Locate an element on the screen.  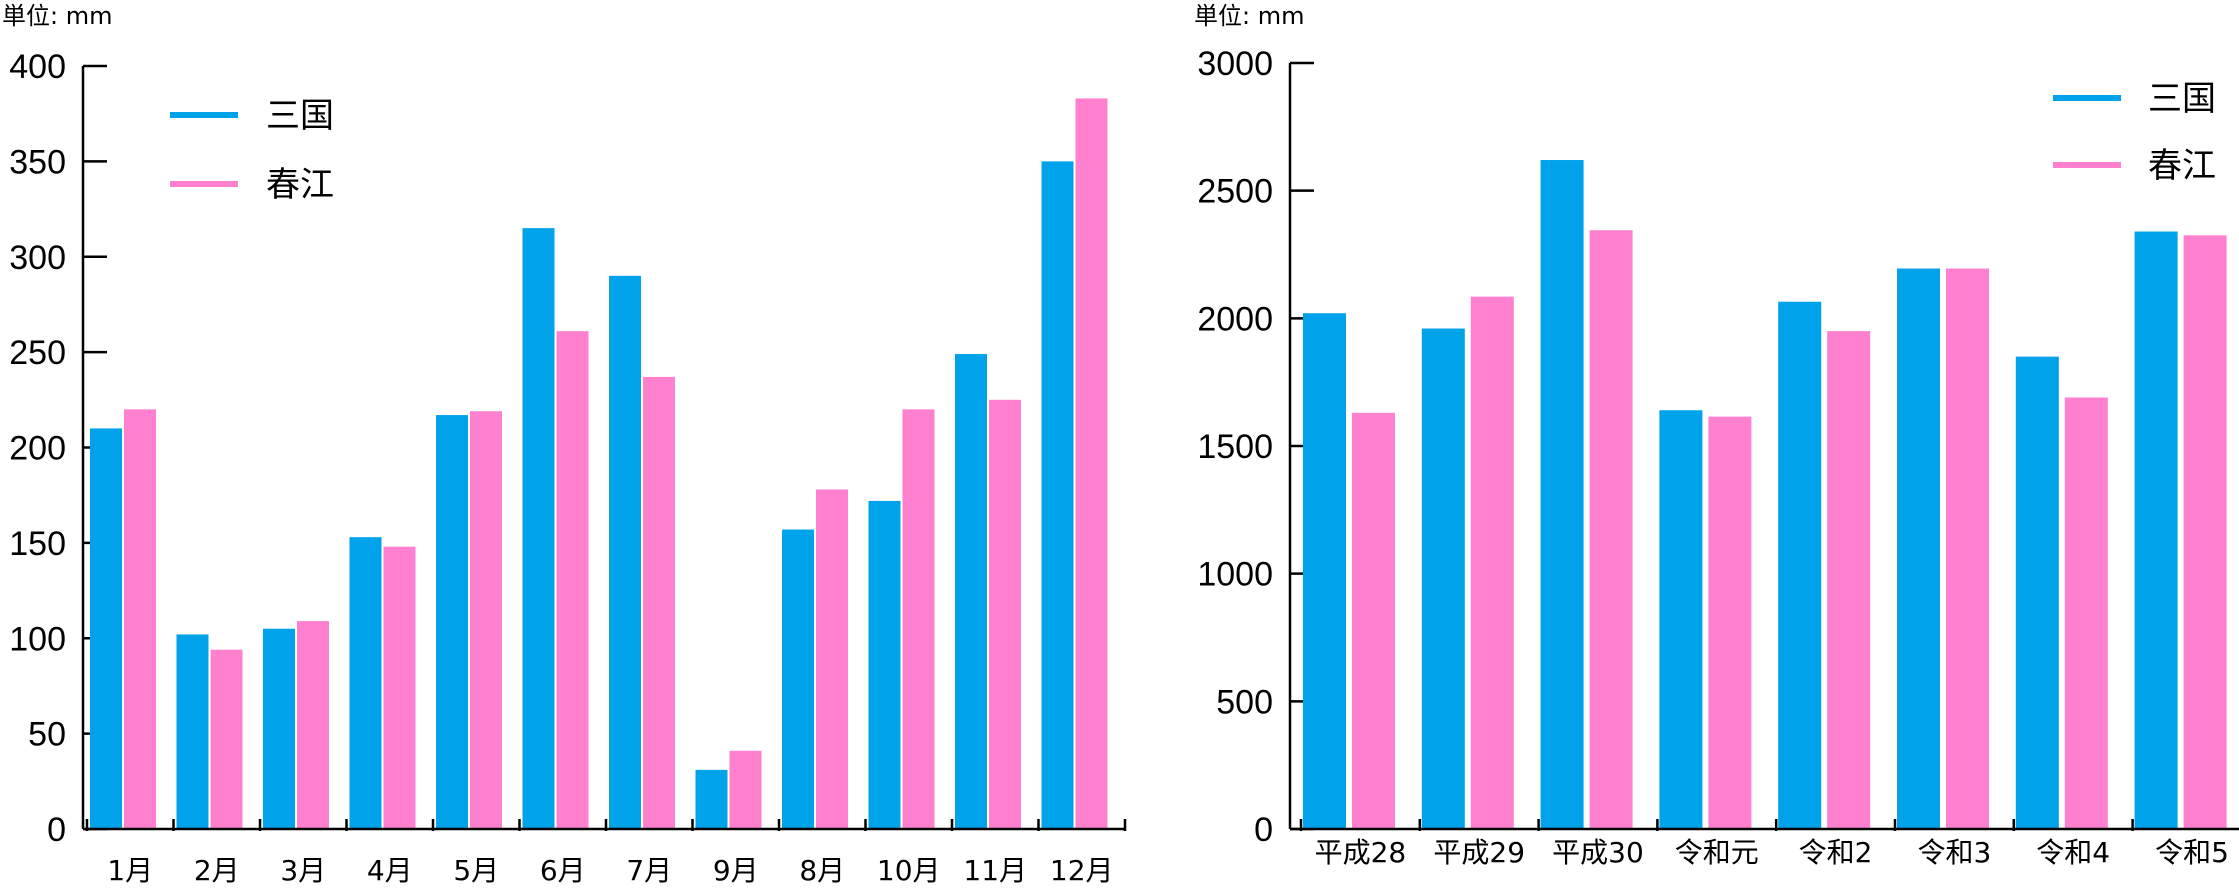
x-tick-label: 11月 is located at coordinates (995, 870).